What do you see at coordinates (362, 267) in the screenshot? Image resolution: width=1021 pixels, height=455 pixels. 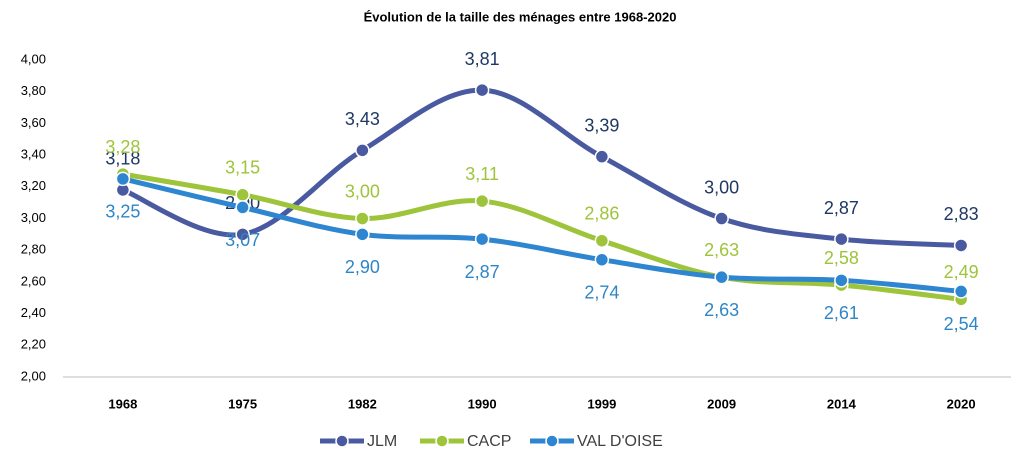 I see `data-label: 2,90` at bounding box center [362, 267].